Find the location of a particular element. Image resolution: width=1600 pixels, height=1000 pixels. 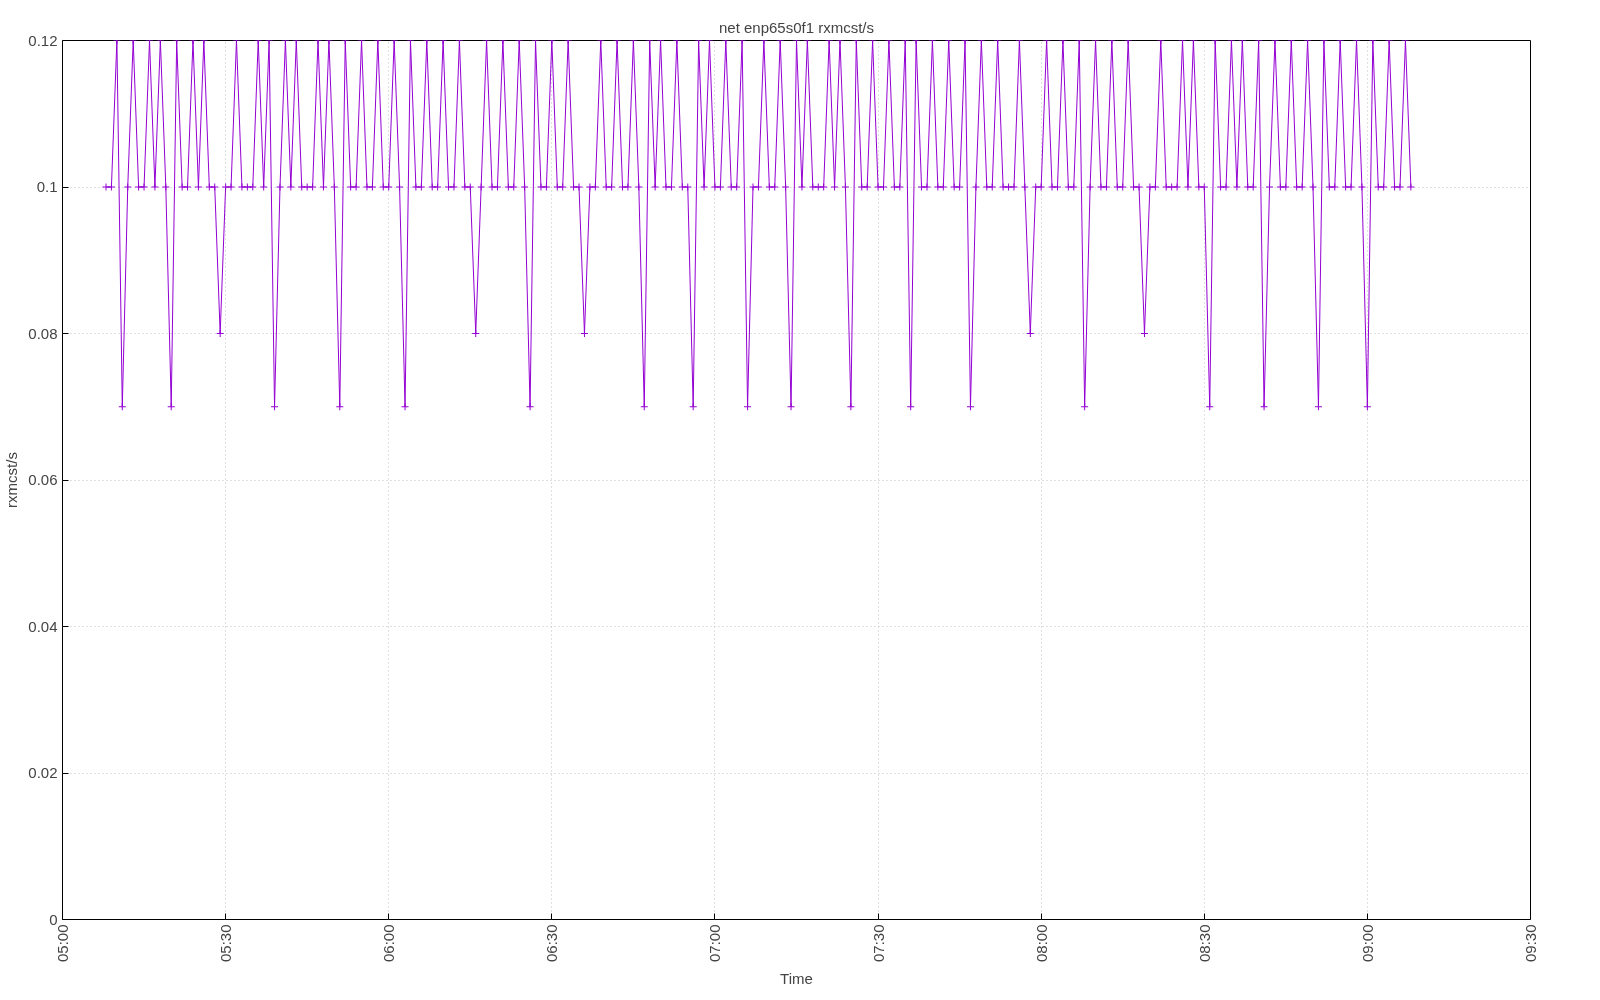

y-tick-label: 0.02 is located at coordinates (43, 772).